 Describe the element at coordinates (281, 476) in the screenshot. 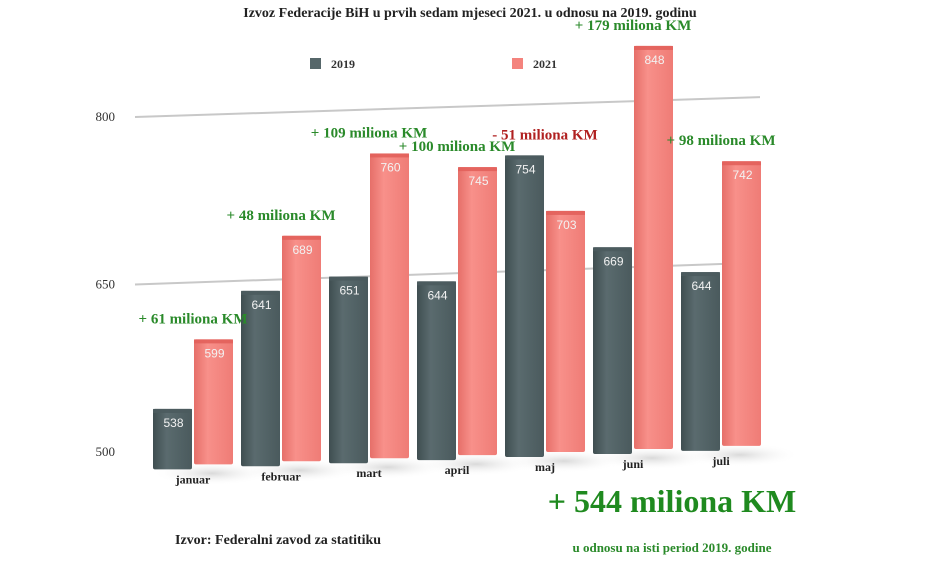

I see `x-tick-februar: februar` at that location.